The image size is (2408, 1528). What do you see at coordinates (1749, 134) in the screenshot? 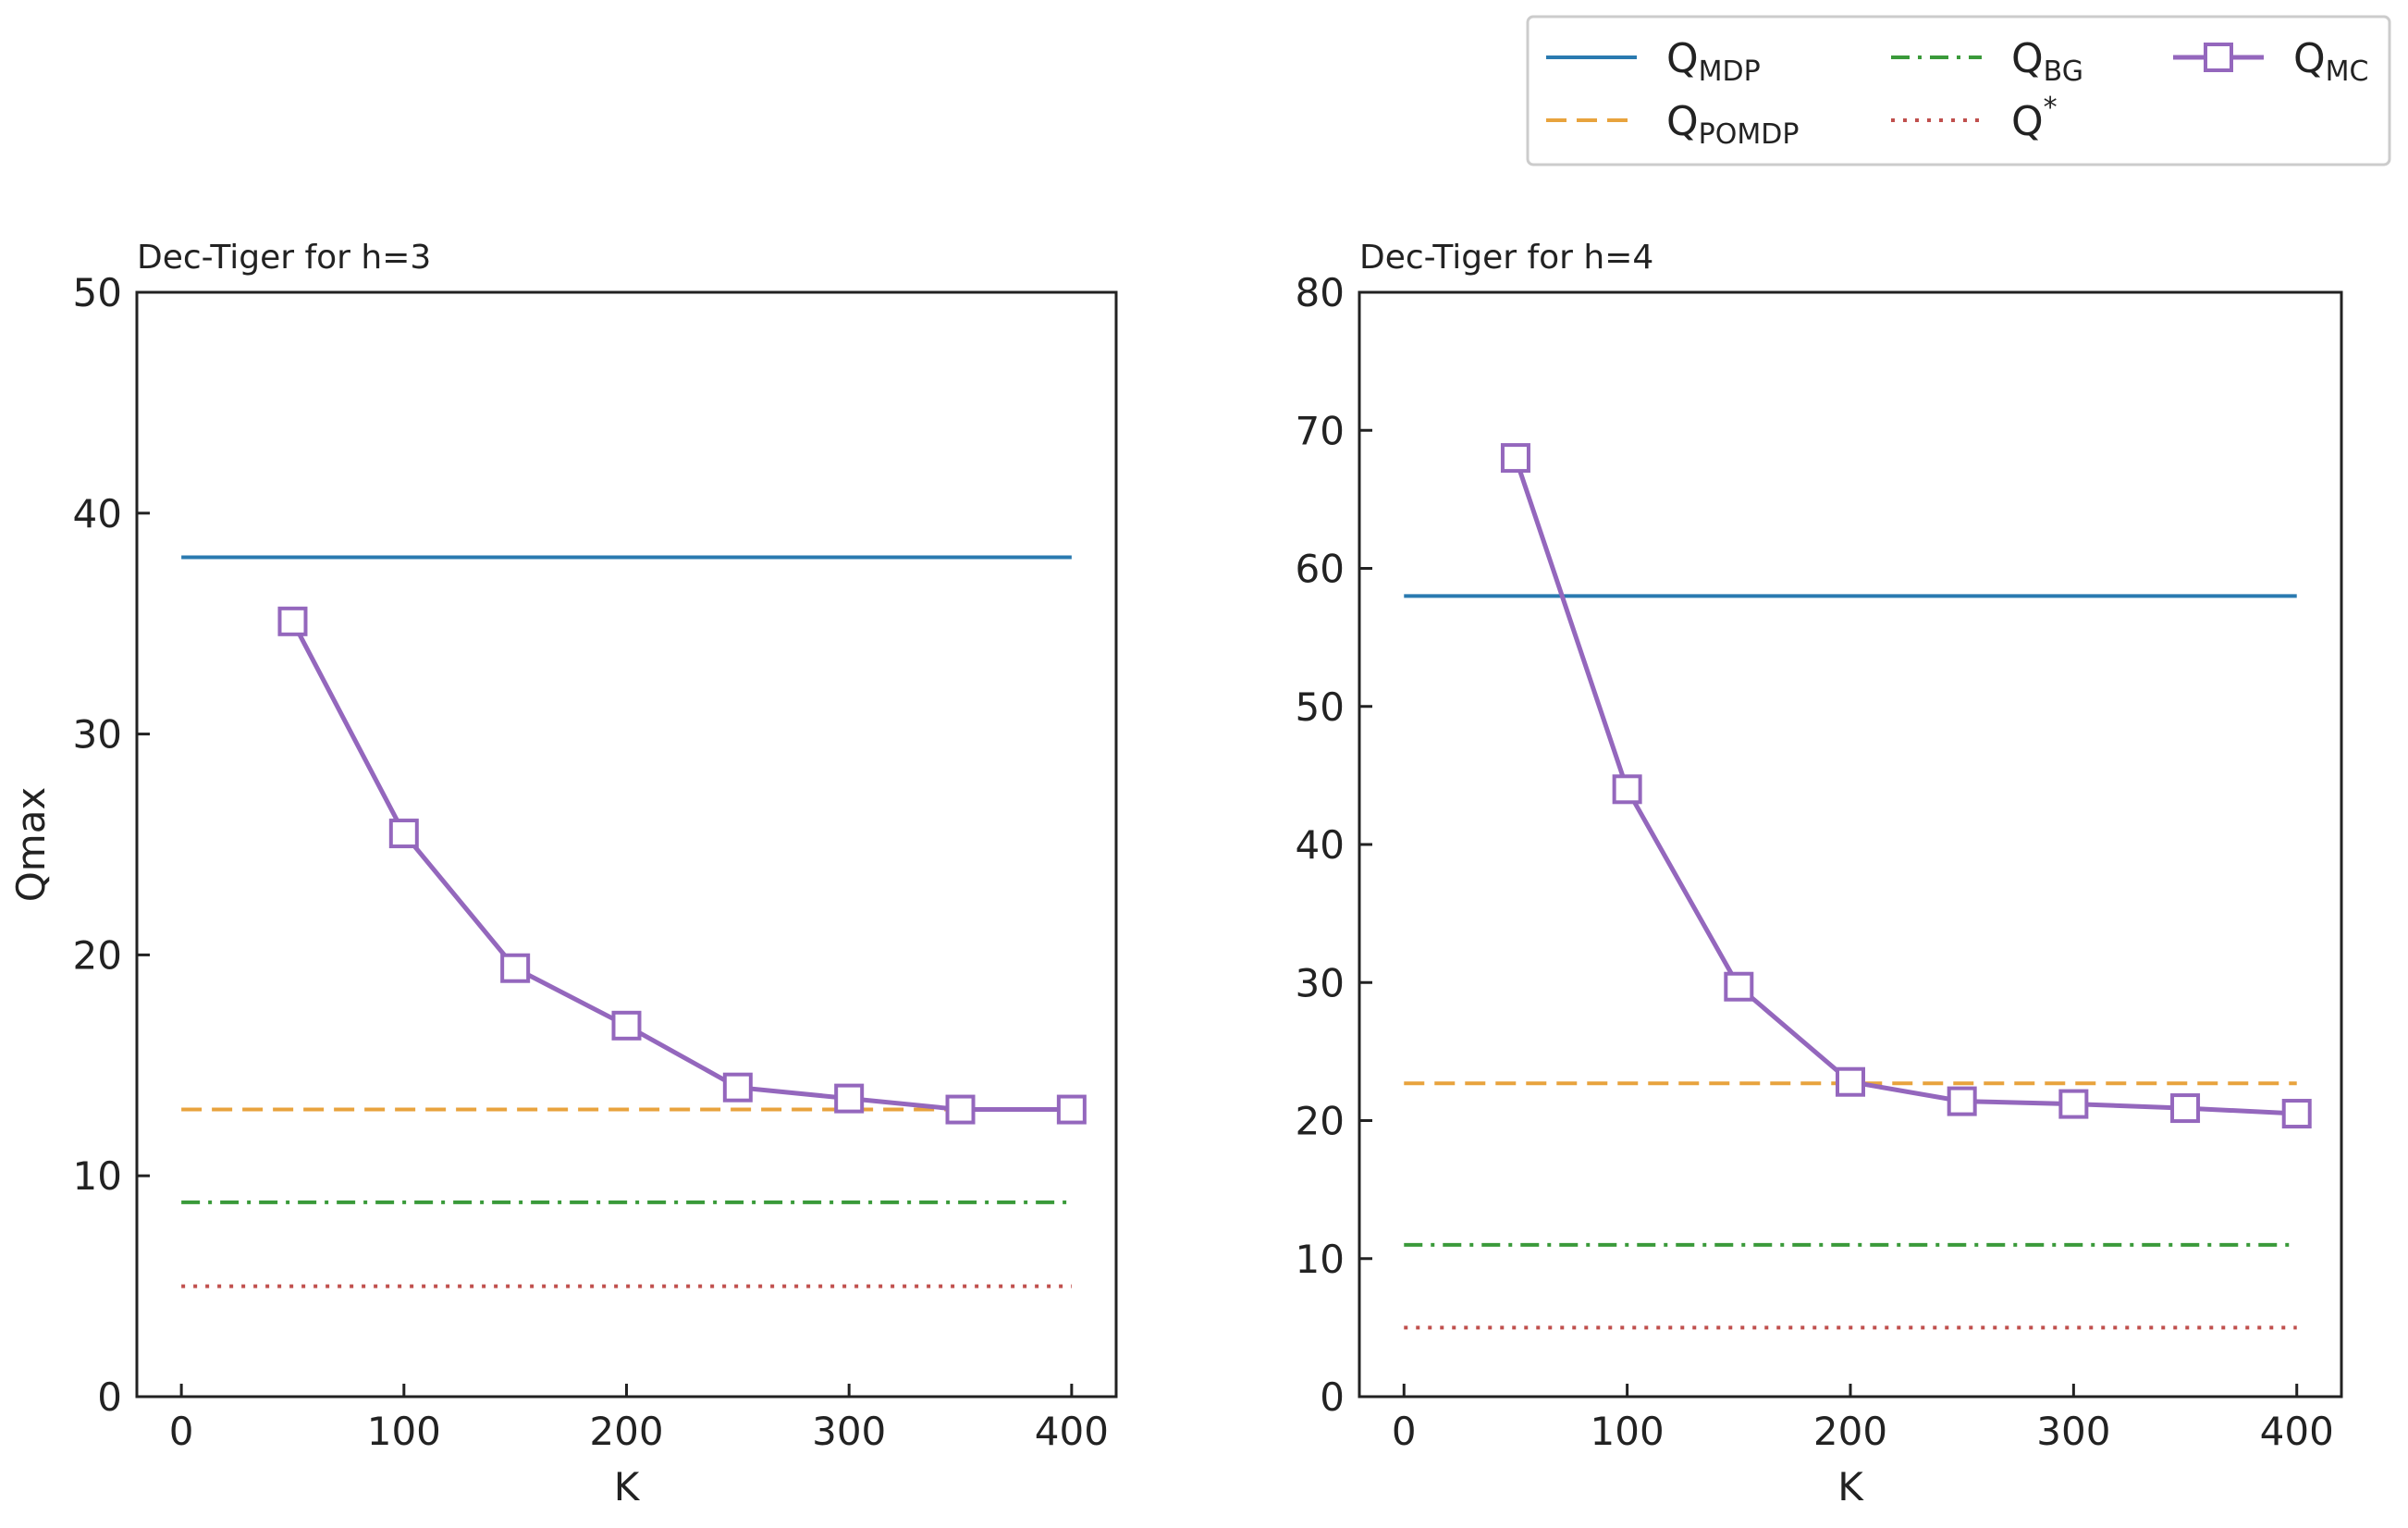
I see `legend-subscript: POMDP` at bounding box center [1749, 134].